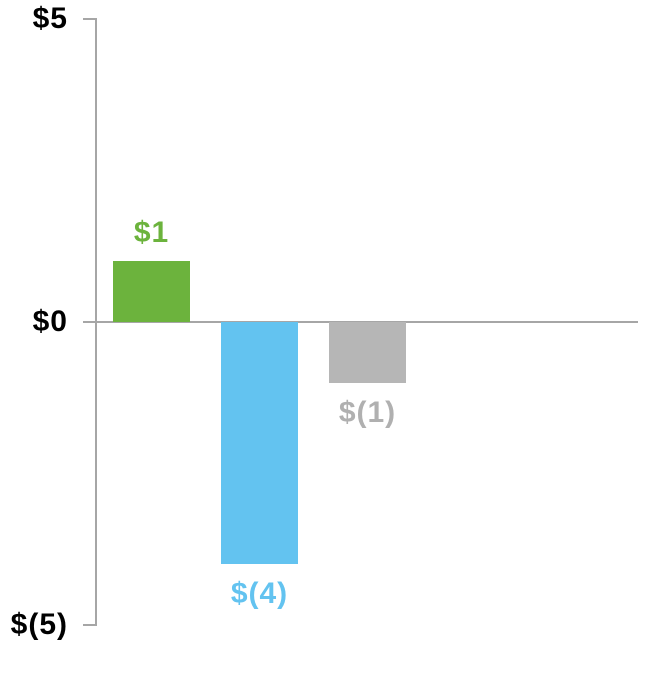 Image resolution: width=658 pixels, height=690 pixels. What do you see at coordinates (39, 624) in the screenshot?
I see `y-tick-label-neg5: $(5)` at bounding box center [39, 624].